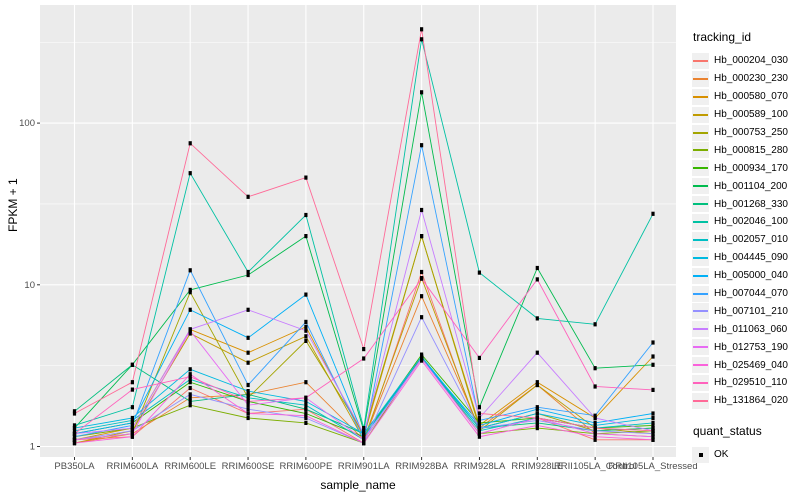  Describe the element at coordinates (751, 276) in the screenshot. I see `legend-item-label: Hb_005000_040` at that location.